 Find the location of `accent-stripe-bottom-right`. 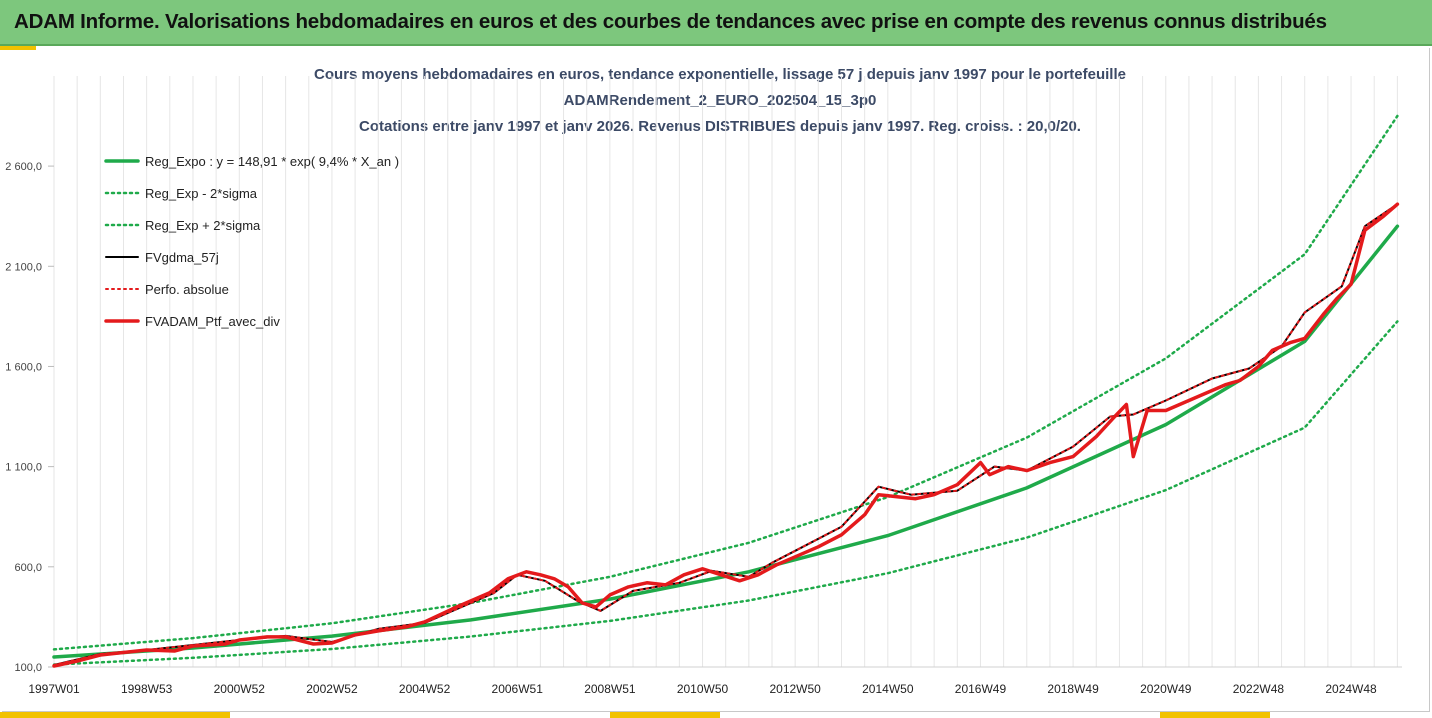

accent-stripe-bottom-right is located at coordinates (1215, 715).